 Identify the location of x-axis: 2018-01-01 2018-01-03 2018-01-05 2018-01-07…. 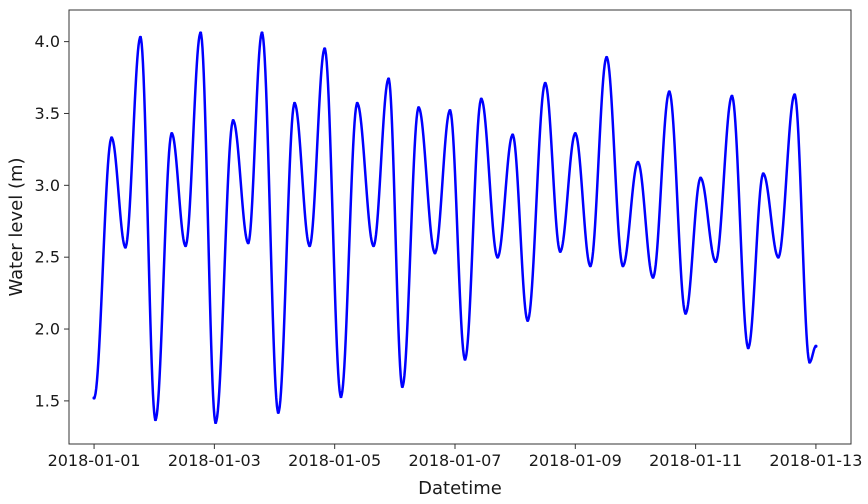
(455, 457).